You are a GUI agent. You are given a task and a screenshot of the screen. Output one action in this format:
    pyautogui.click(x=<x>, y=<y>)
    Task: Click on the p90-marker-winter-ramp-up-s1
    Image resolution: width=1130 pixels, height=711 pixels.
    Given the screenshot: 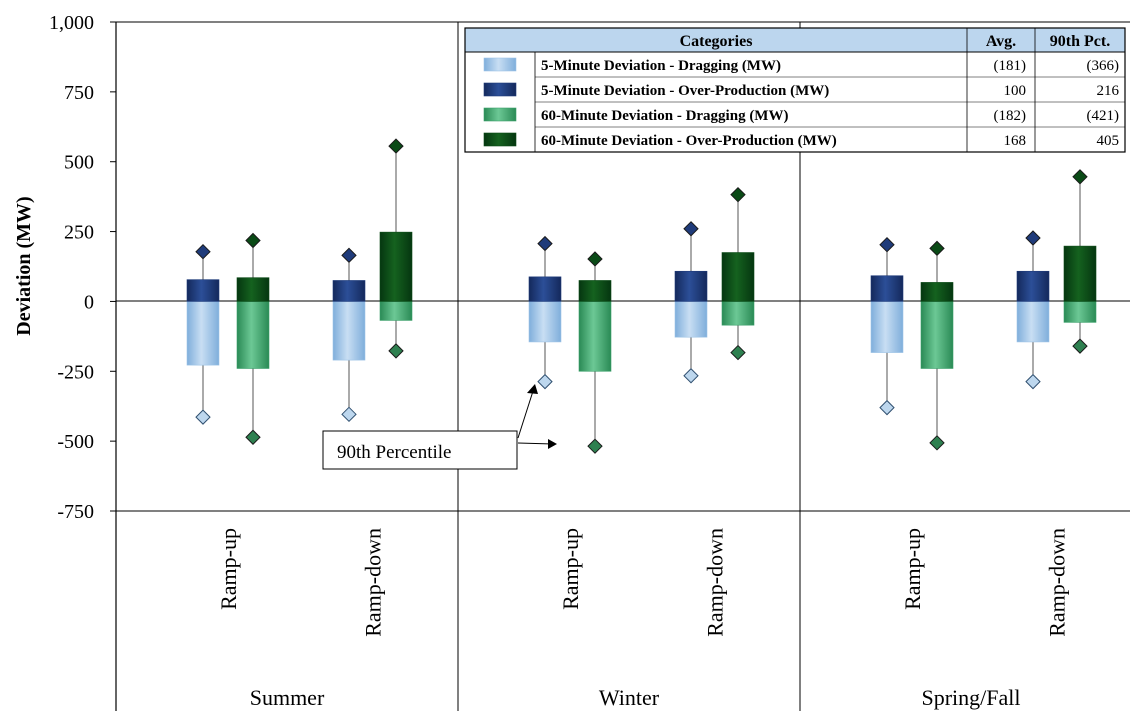 What is the action you would take?
    pyautogui.click(x=545, y=243)
    